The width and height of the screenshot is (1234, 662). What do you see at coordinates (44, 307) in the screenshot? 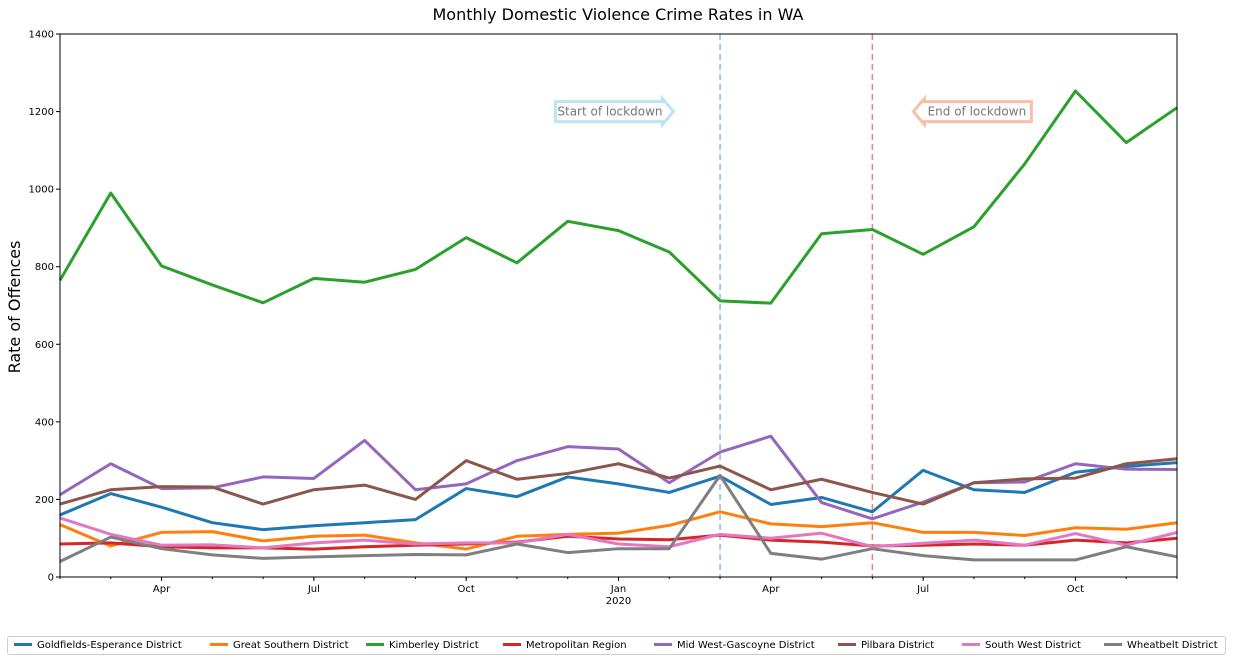
I see `y-axis: 0 200 400 600 800 1000 1200 1400` at bounding box center [44, 307].